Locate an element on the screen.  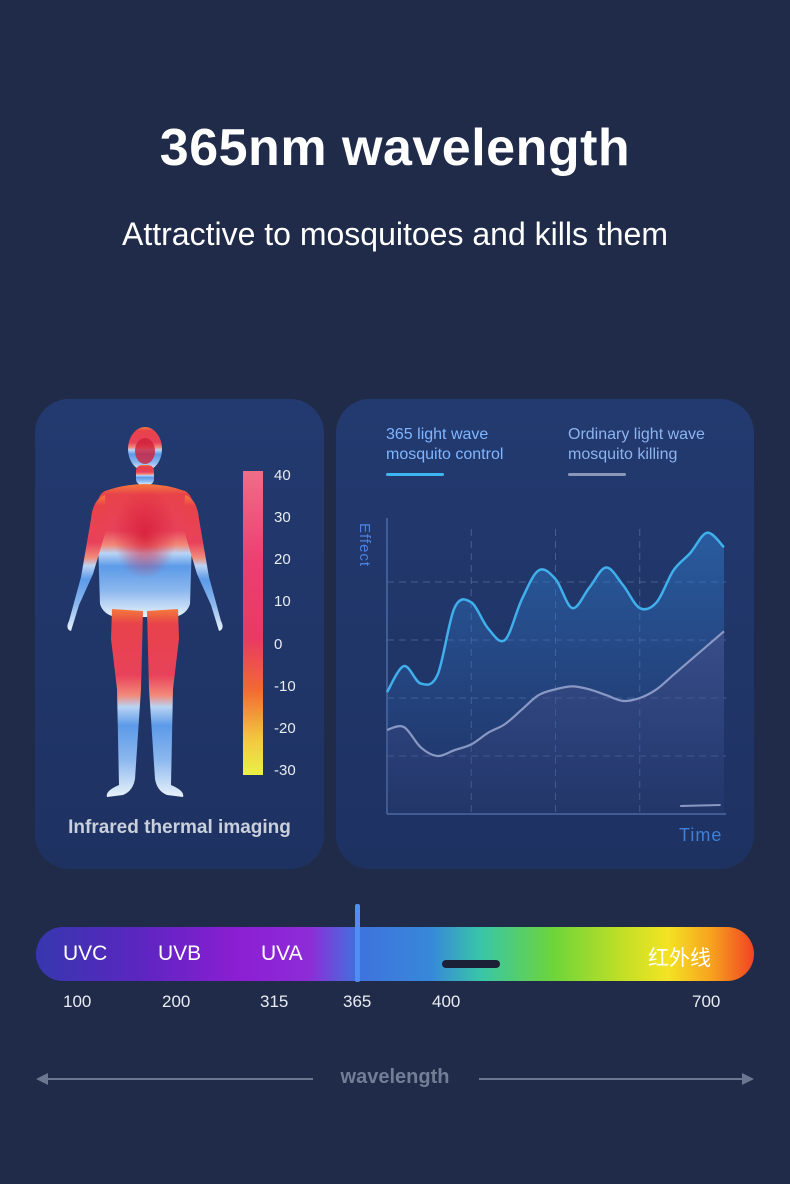
spectrum-bar is located at coordinates (395, 954).